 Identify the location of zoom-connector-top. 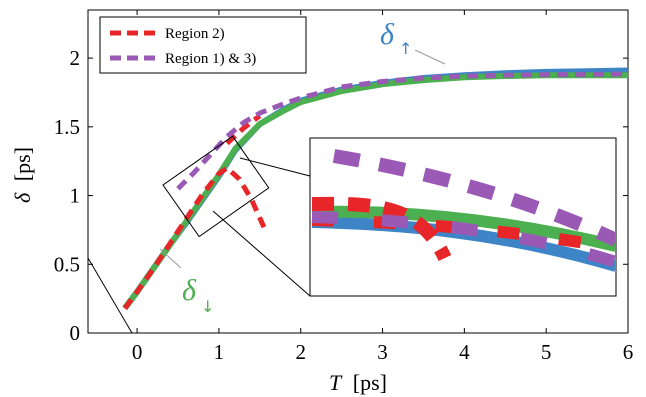
(275, 167).